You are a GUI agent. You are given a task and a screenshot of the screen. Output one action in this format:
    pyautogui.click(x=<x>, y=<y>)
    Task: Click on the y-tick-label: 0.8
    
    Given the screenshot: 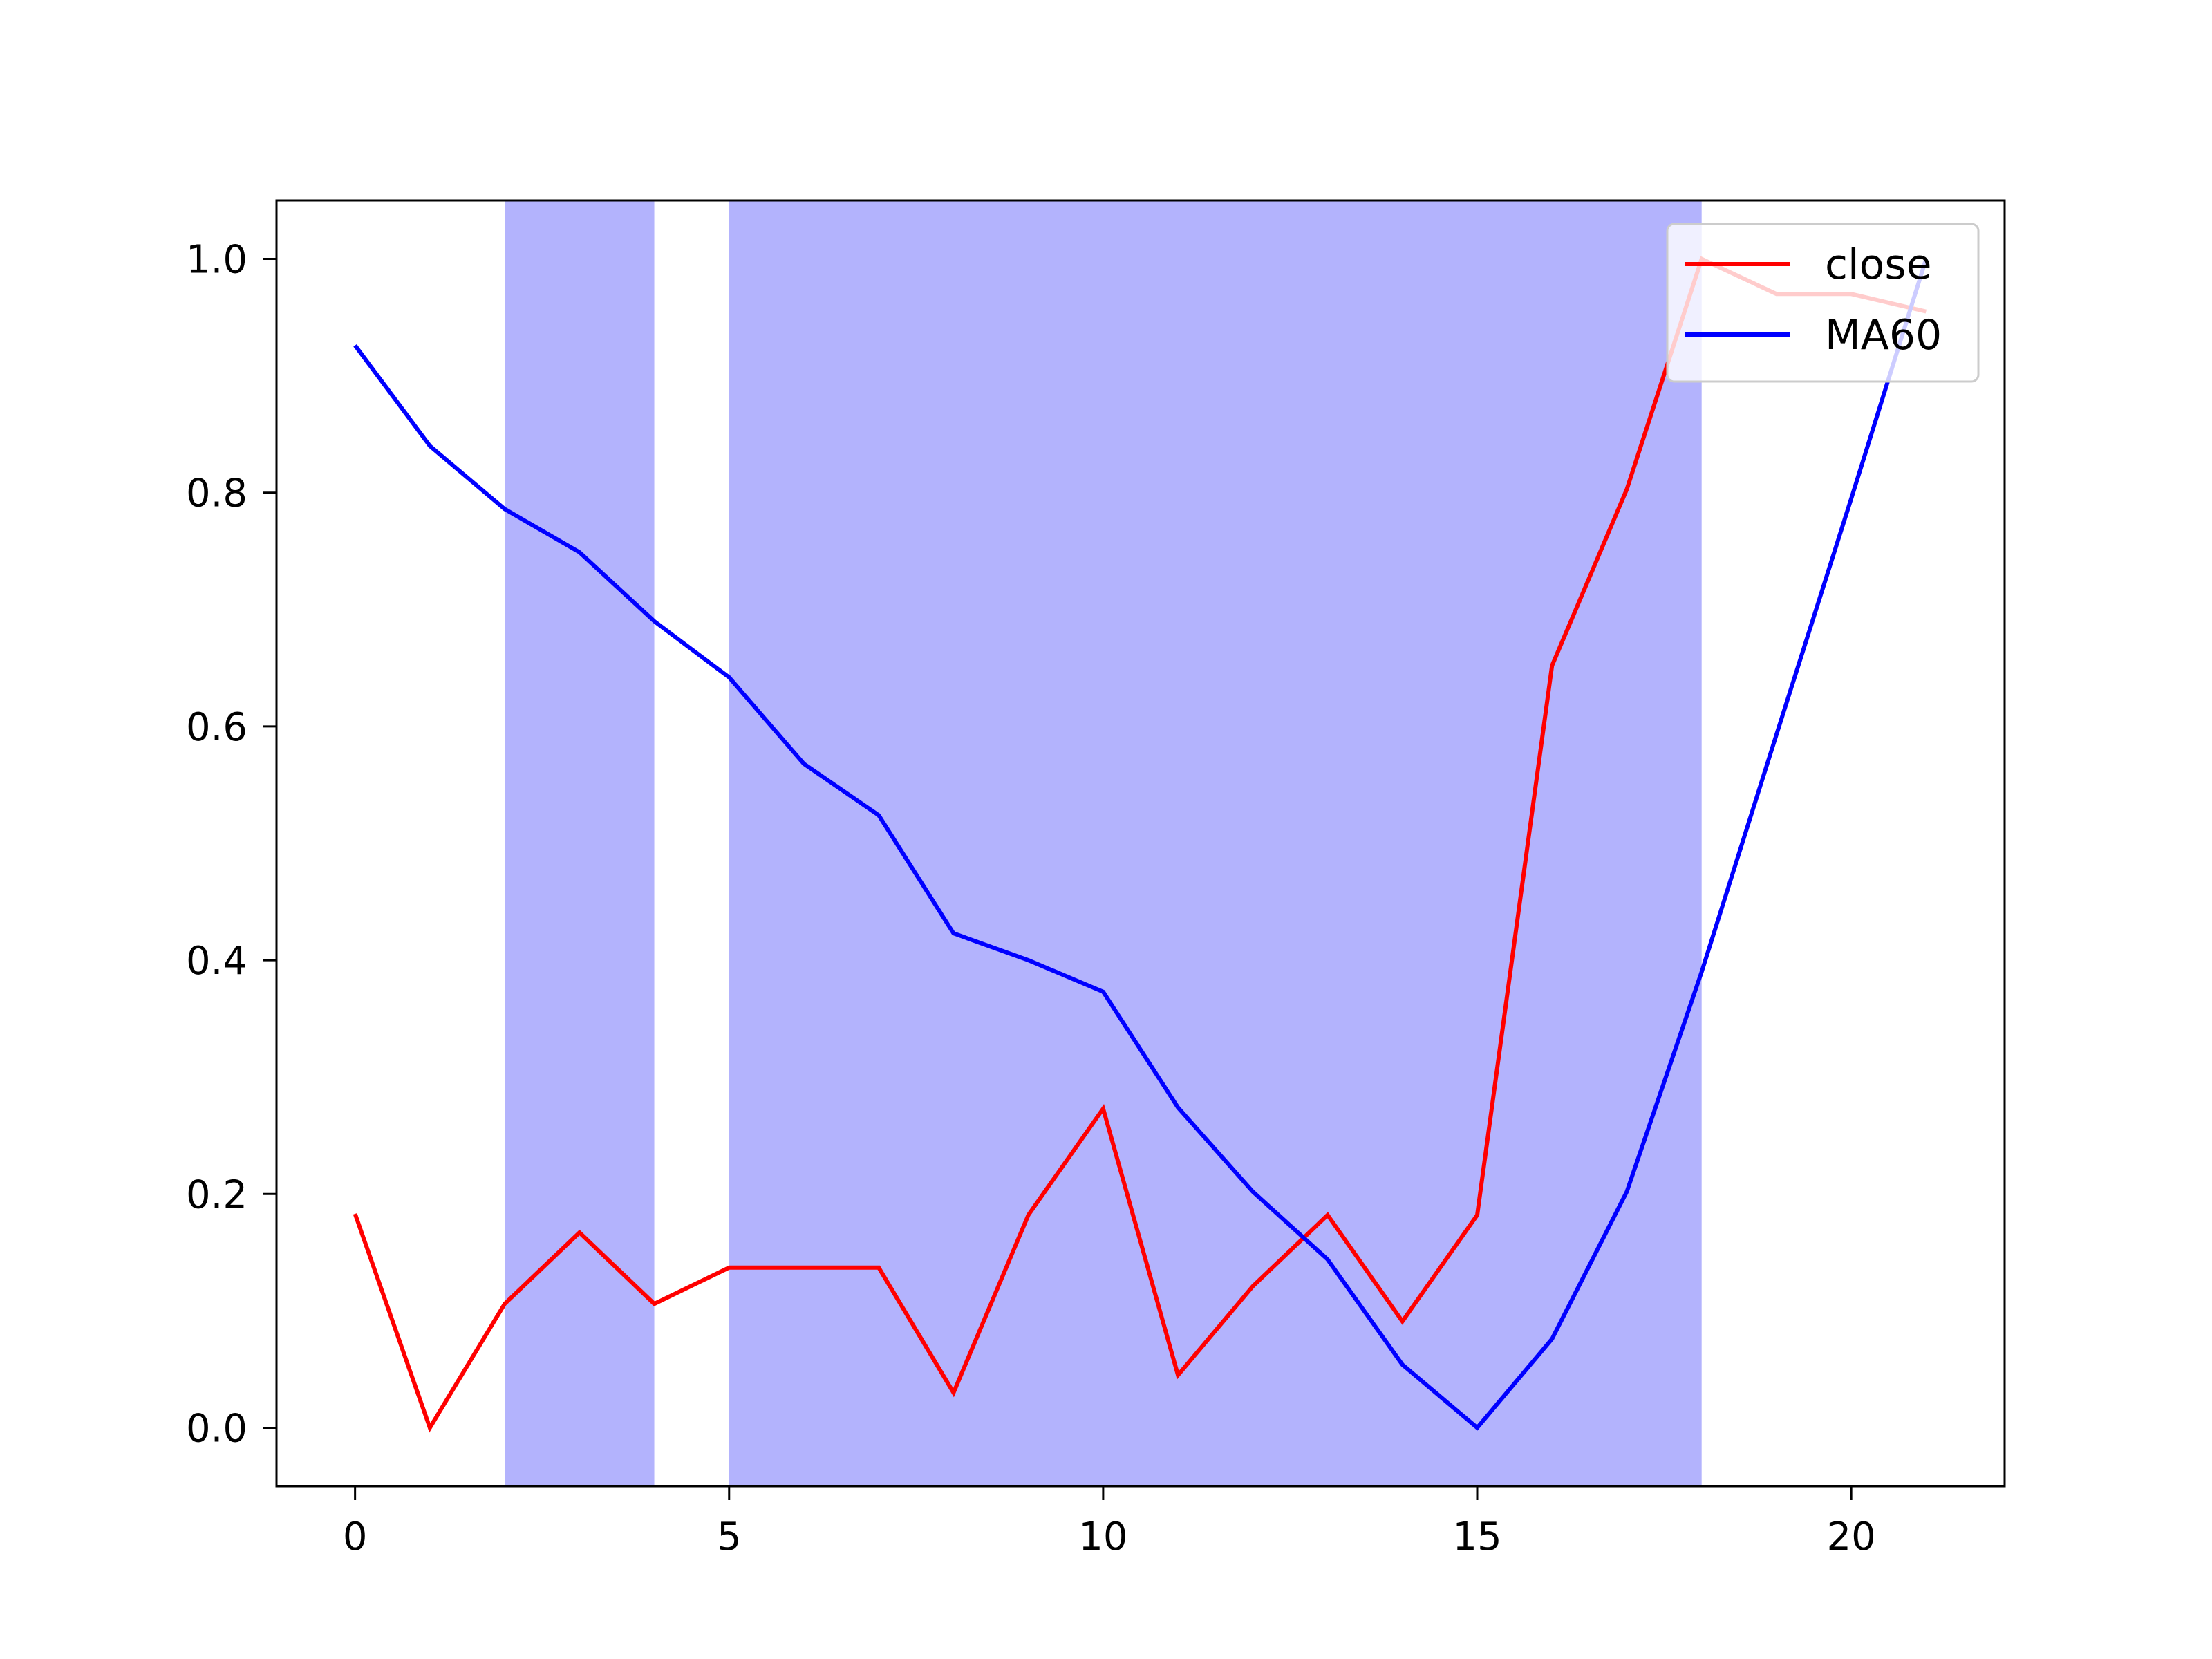 What is the action you would take?
    pyautogui.click(x=216, y=494)
    